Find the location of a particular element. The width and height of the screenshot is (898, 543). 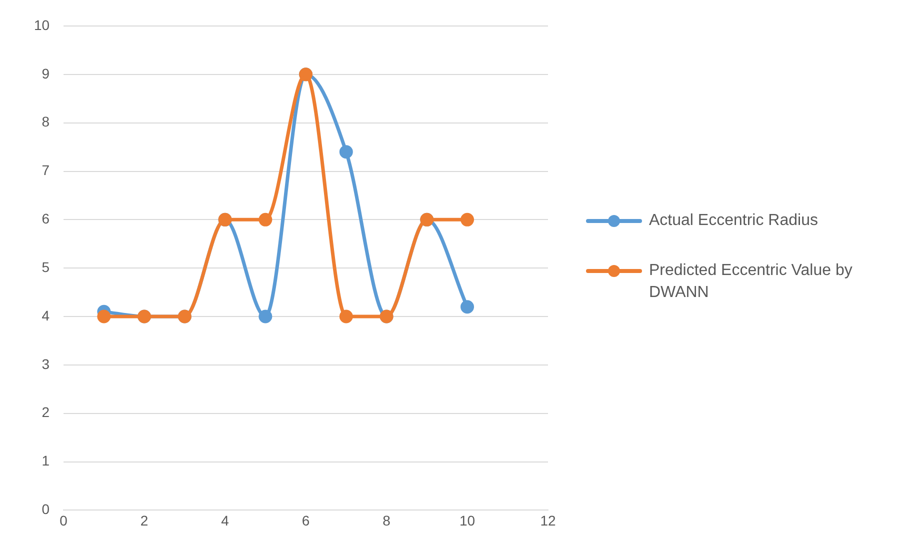

y-tick-label: 4 is located at coordinates (46, 315).